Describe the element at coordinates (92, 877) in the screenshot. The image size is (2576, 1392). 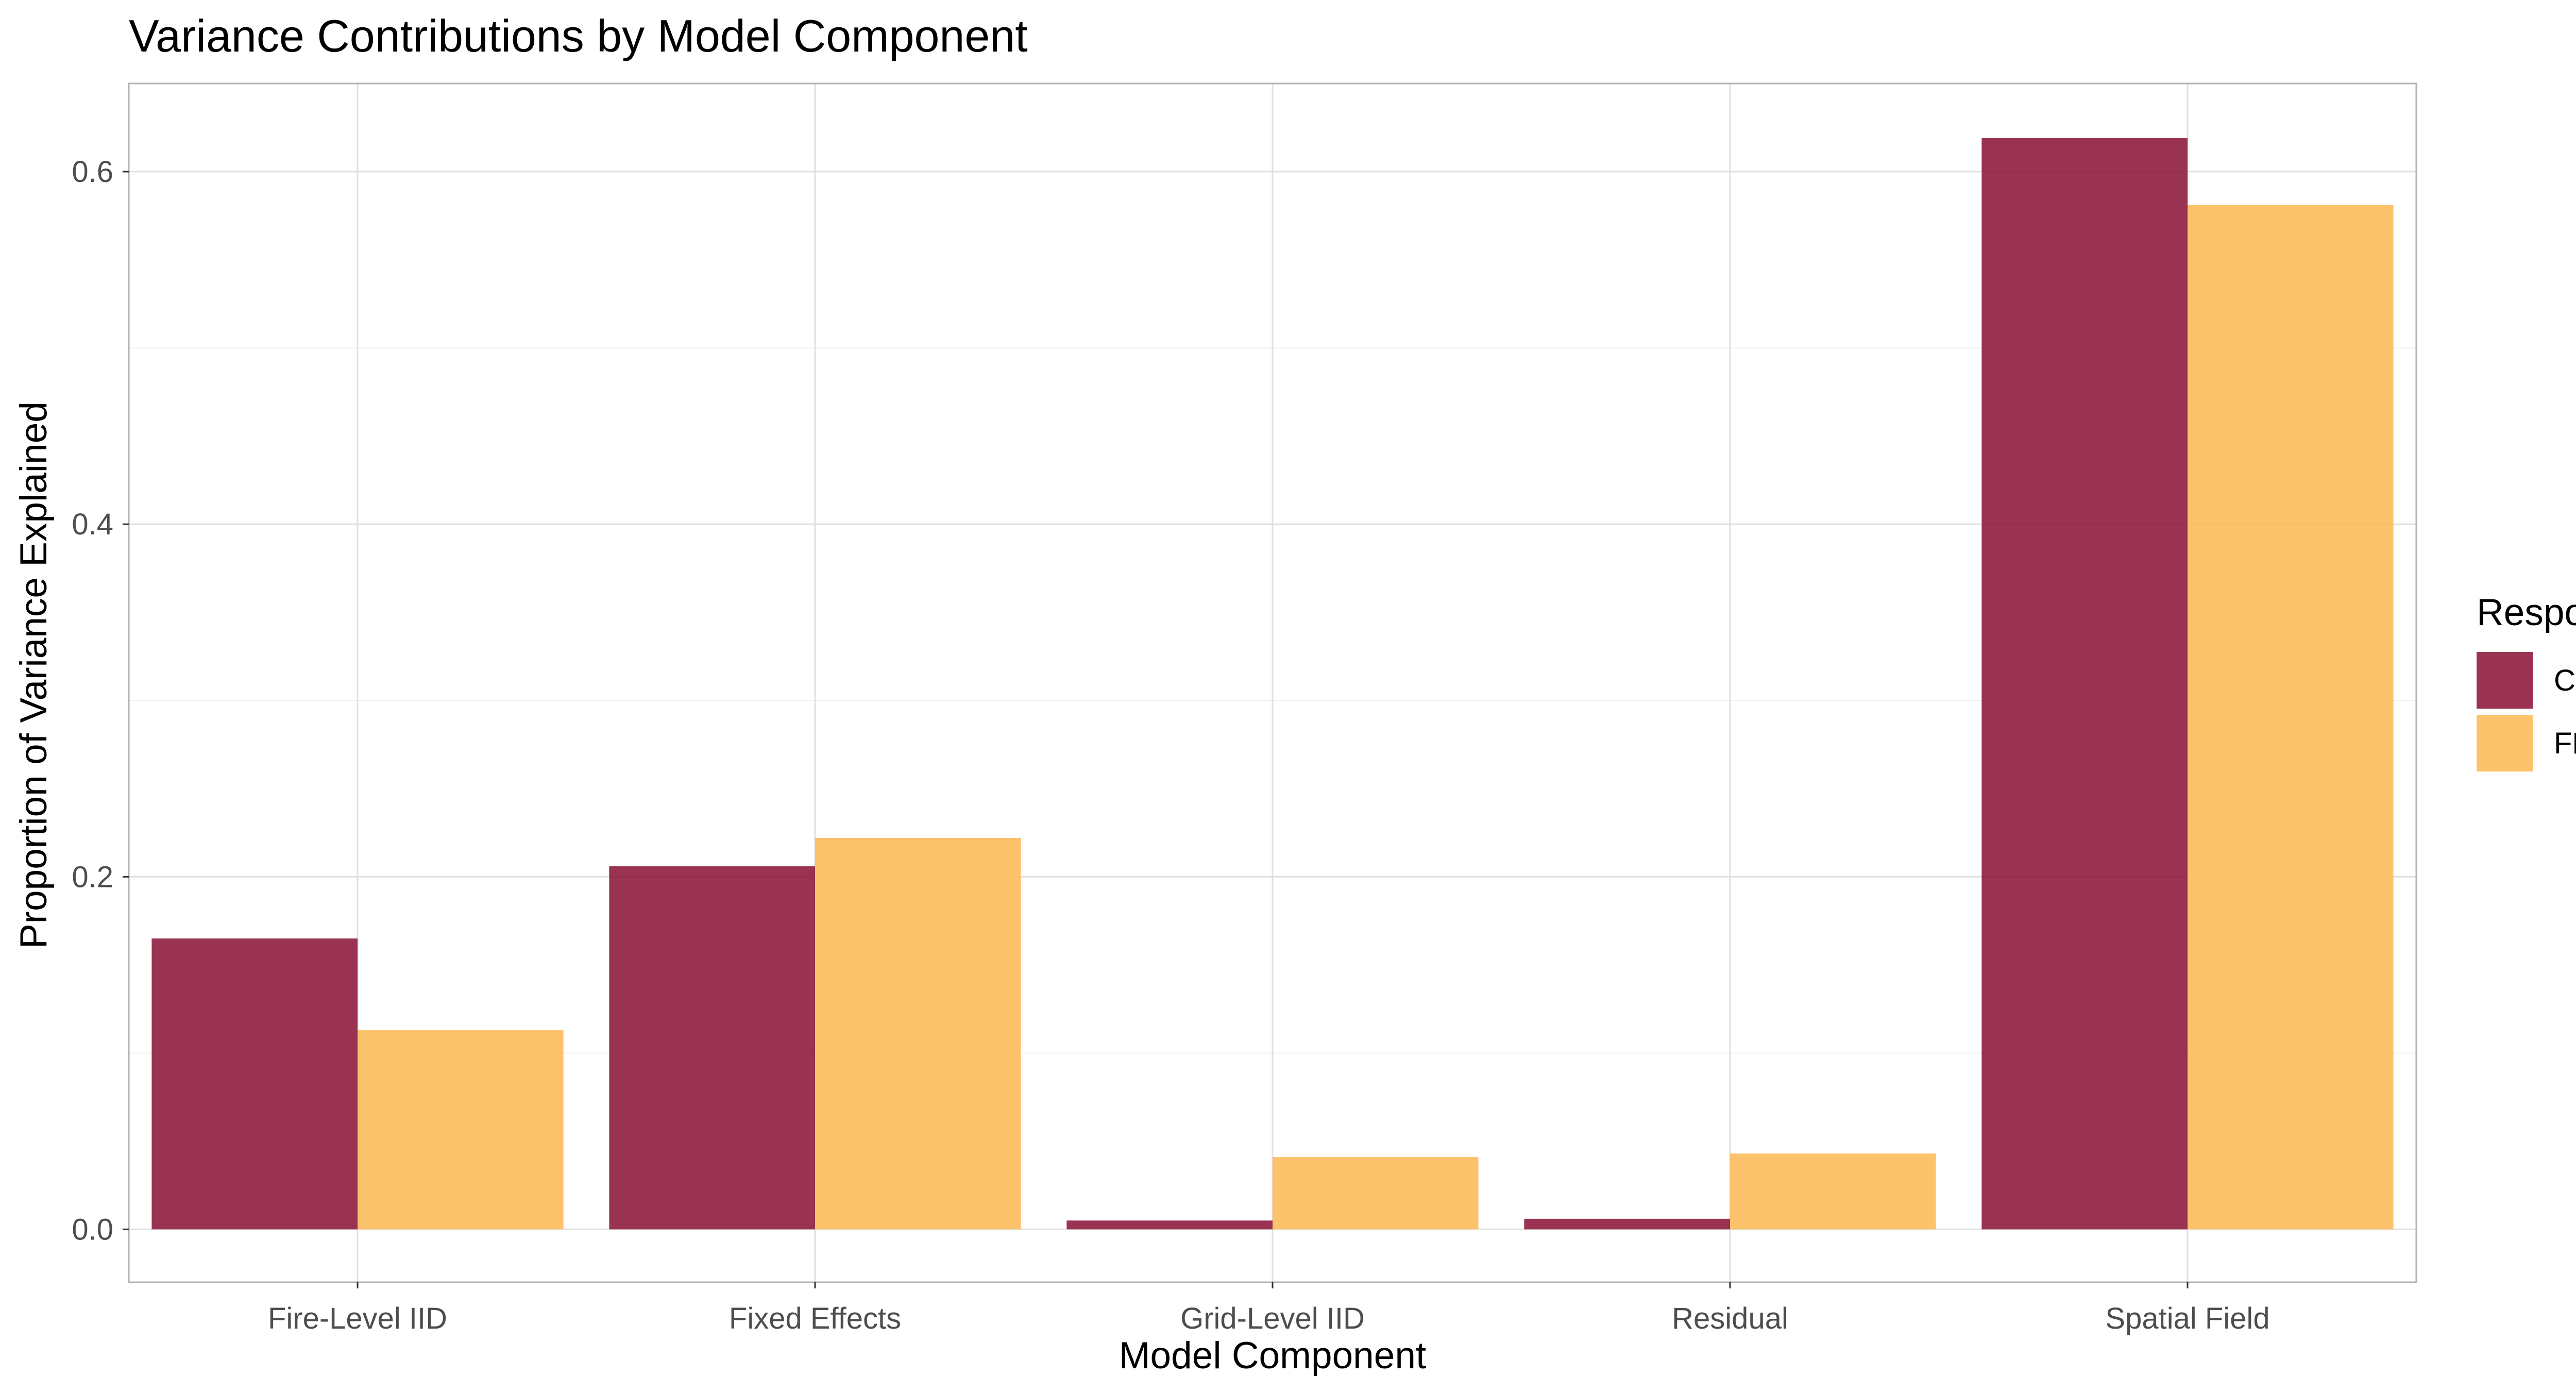
I see `y-tick-label: 0.2` at that location.